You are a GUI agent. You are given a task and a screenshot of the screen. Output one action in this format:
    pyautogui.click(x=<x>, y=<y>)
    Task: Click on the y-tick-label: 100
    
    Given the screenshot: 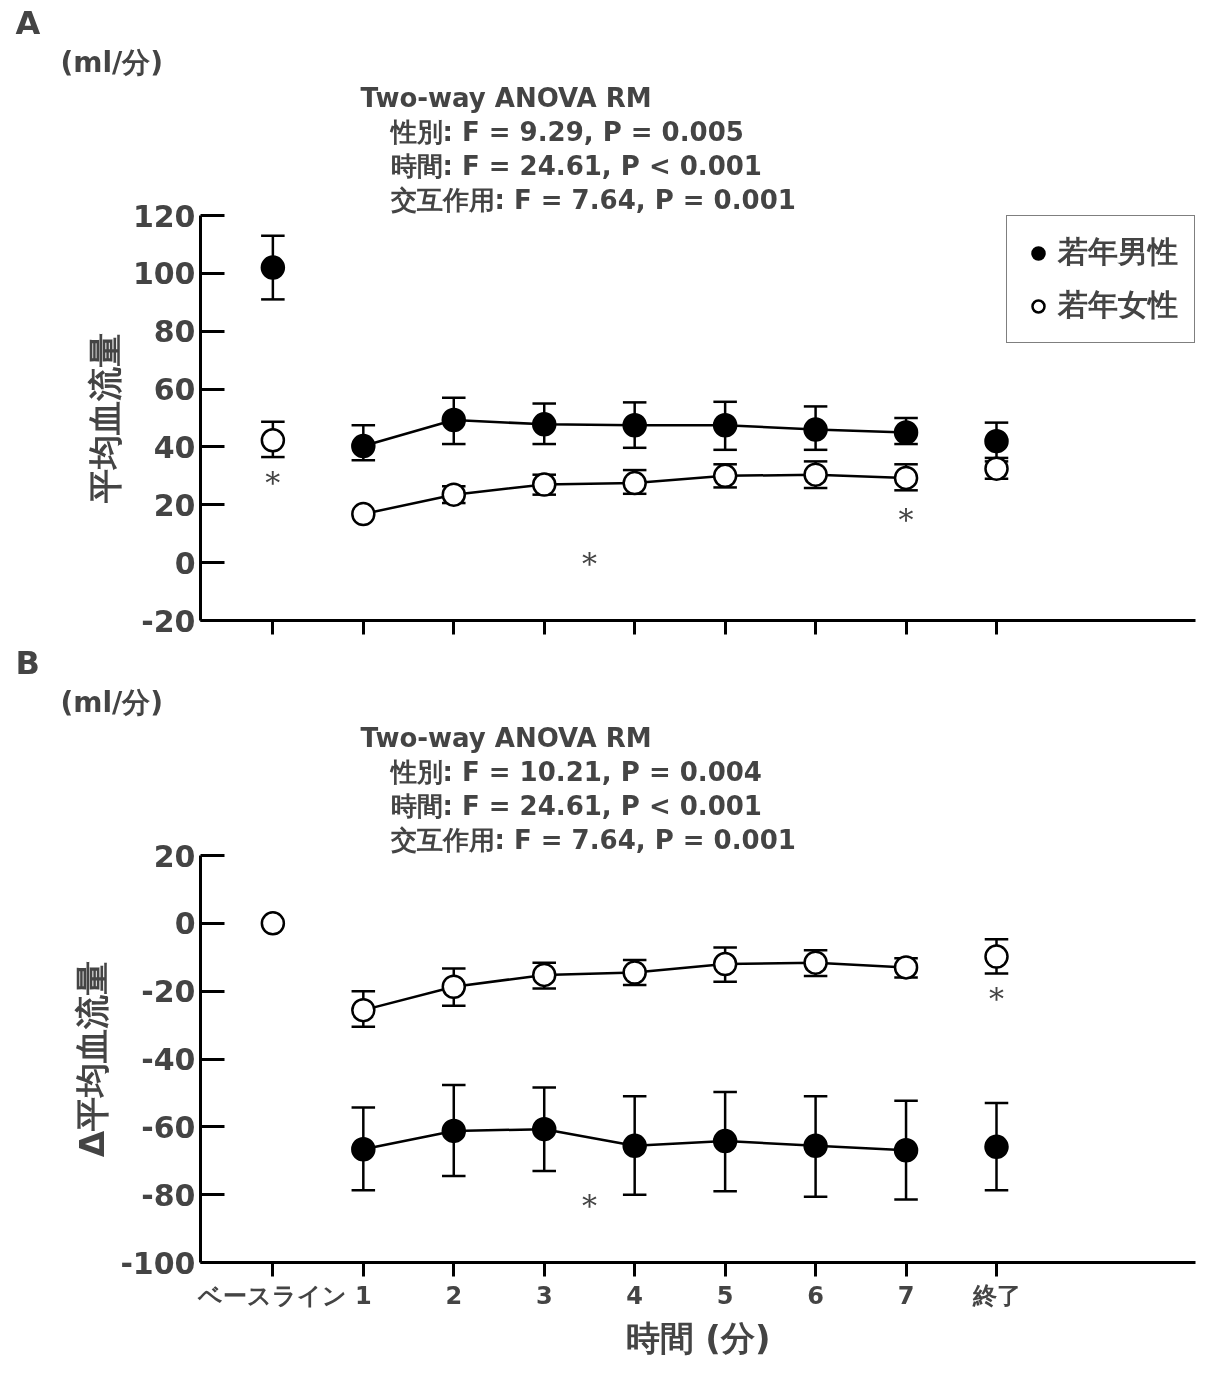 What is the action you would take?
    pyautogui.click(x=164, y=274)
    